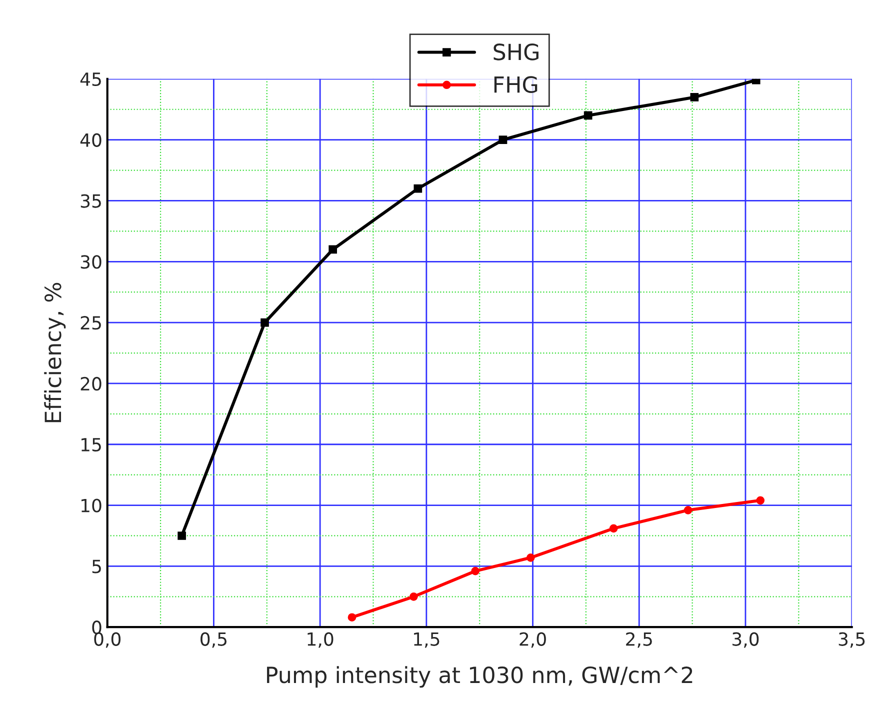 The width and height of the screenshot is (880, 711). Describe the element at coordinates (91, 140) in the screenshot. I see `y-tick-label: 40` at that location.